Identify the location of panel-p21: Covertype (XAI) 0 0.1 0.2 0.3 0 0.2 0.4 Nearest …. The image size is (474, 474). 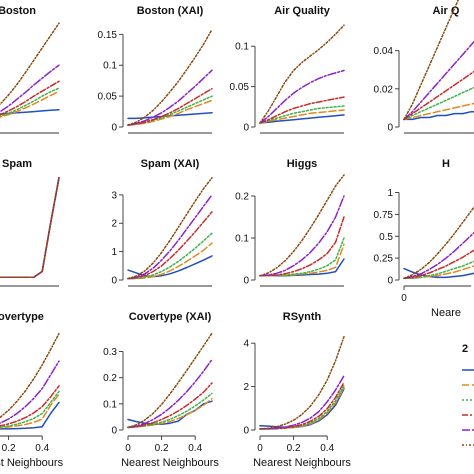
(161, 390).